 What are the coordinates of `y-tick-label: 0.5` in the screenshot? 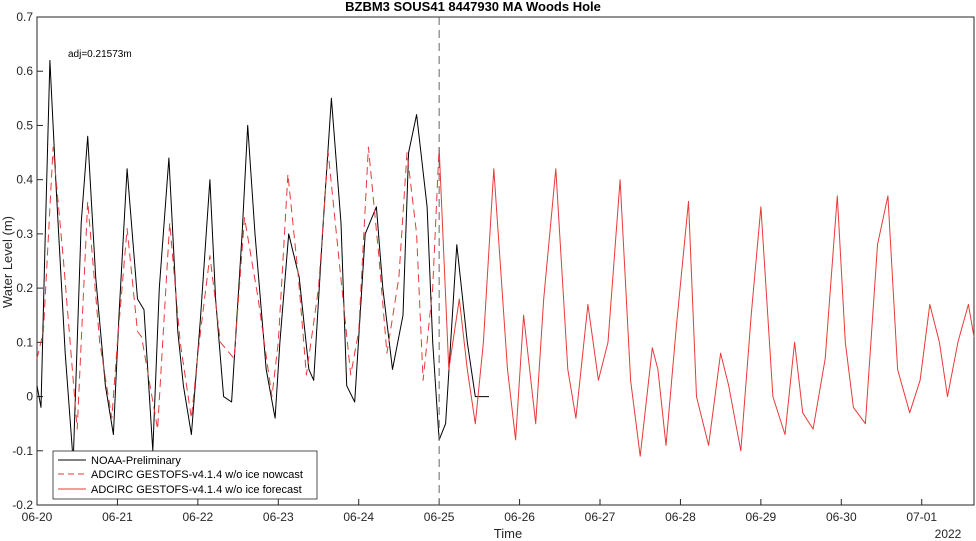 It's located at (24, 125).